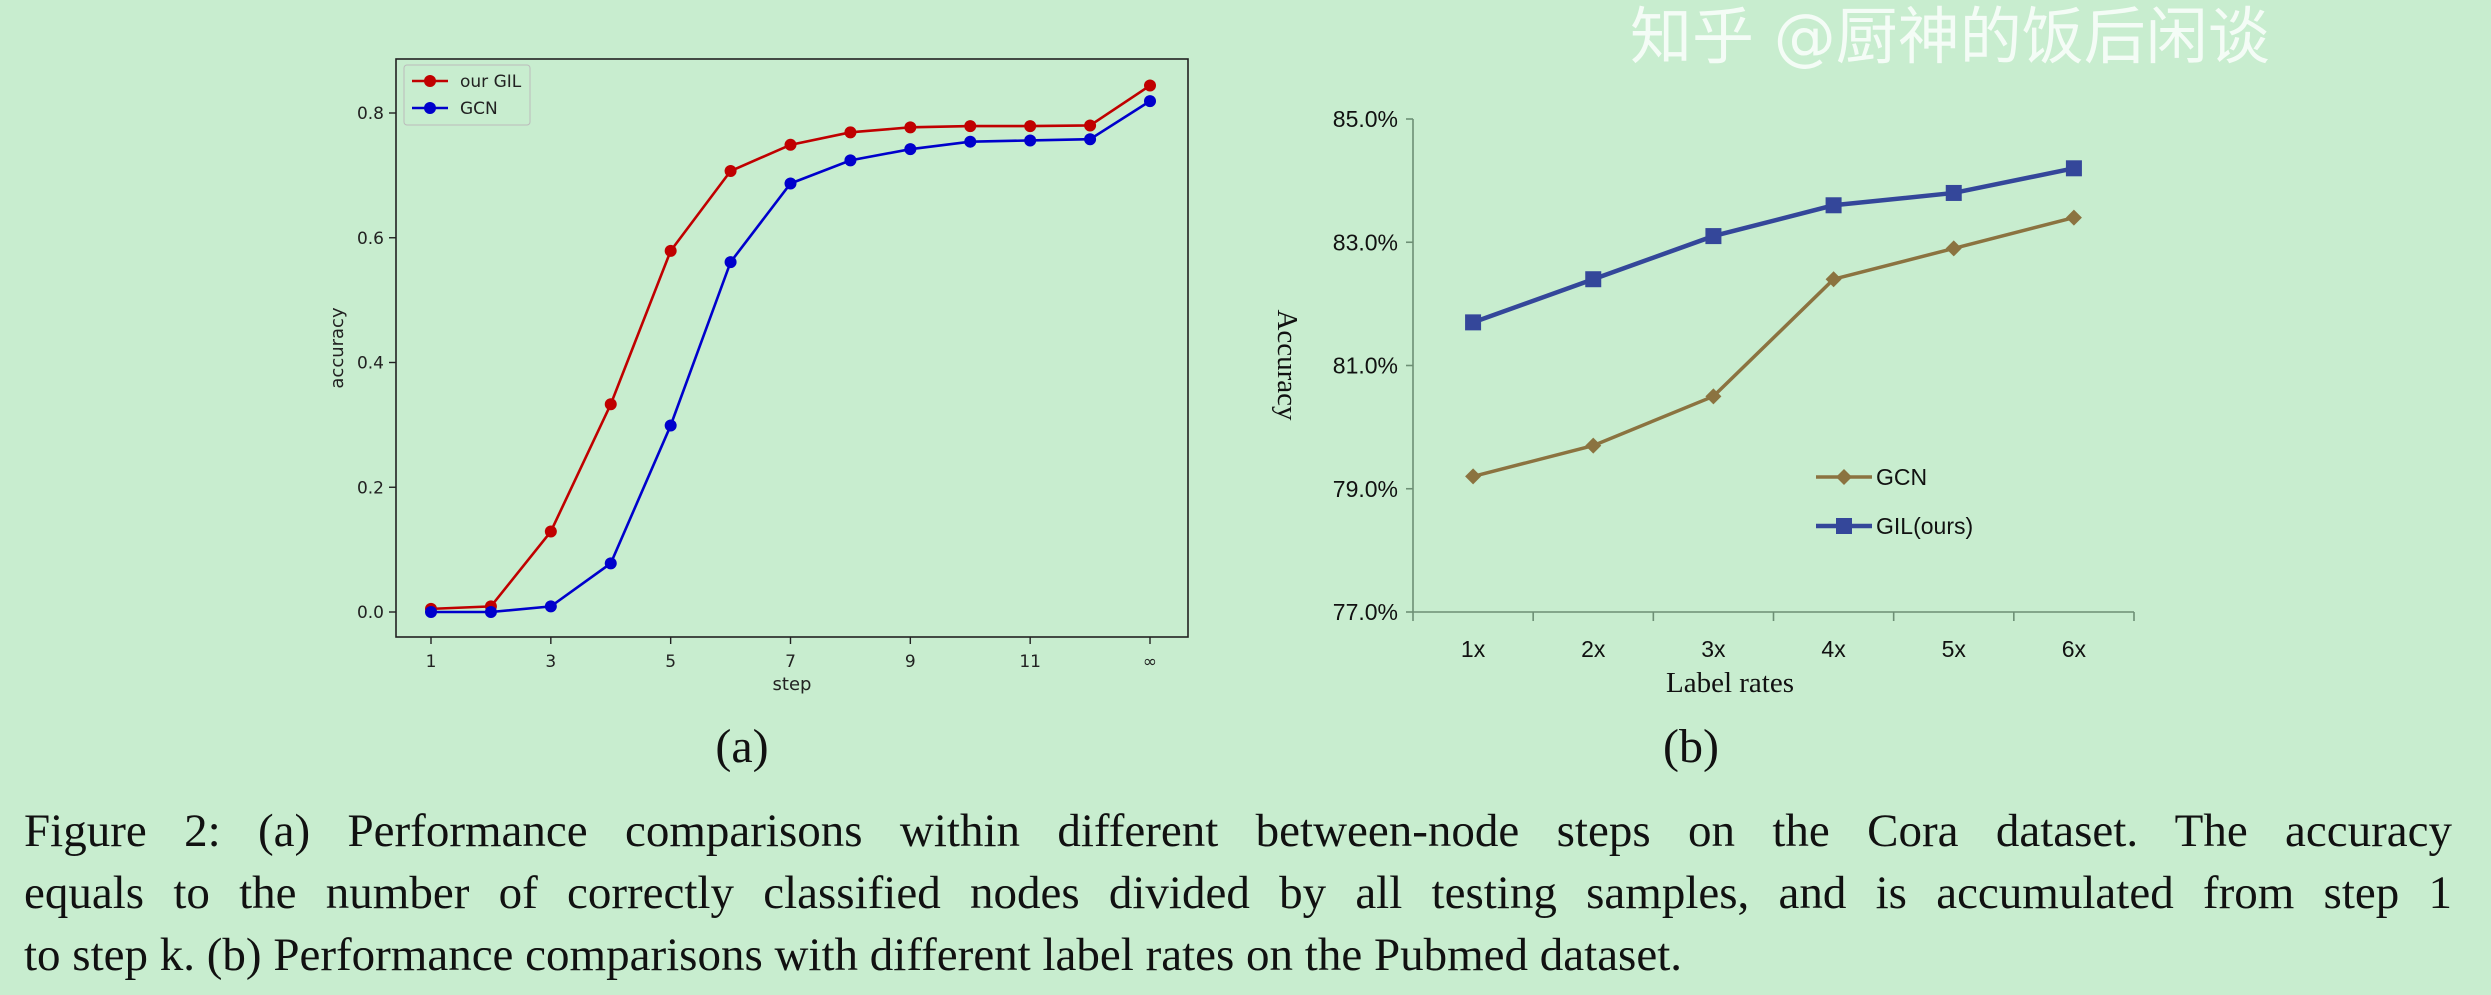 Image resolution: width=2491 pixels, height=995 pixels. What do you see at coordinates (370, 613) in the screenshot?
I see `y-tick-label-a: 0.0` at bounding box center [370, 613].